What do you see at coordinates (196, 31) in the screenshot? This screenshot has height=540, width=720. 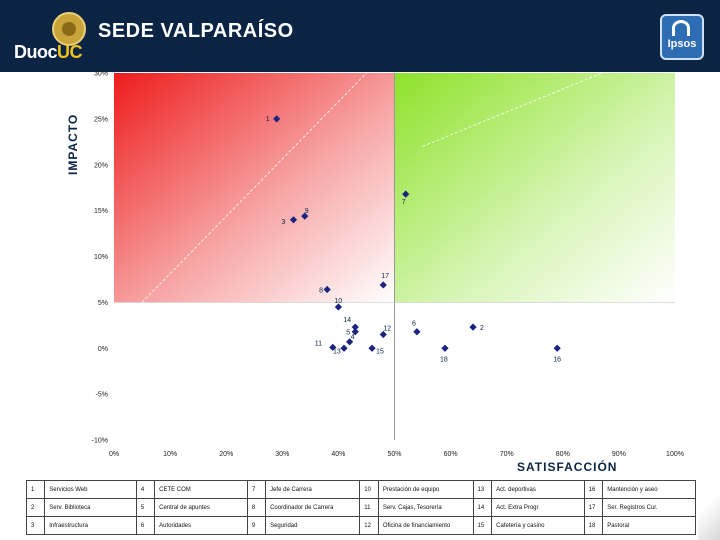 I see `page-title: SEDE VALPARAÍSO` at bounding box center [196, 31].